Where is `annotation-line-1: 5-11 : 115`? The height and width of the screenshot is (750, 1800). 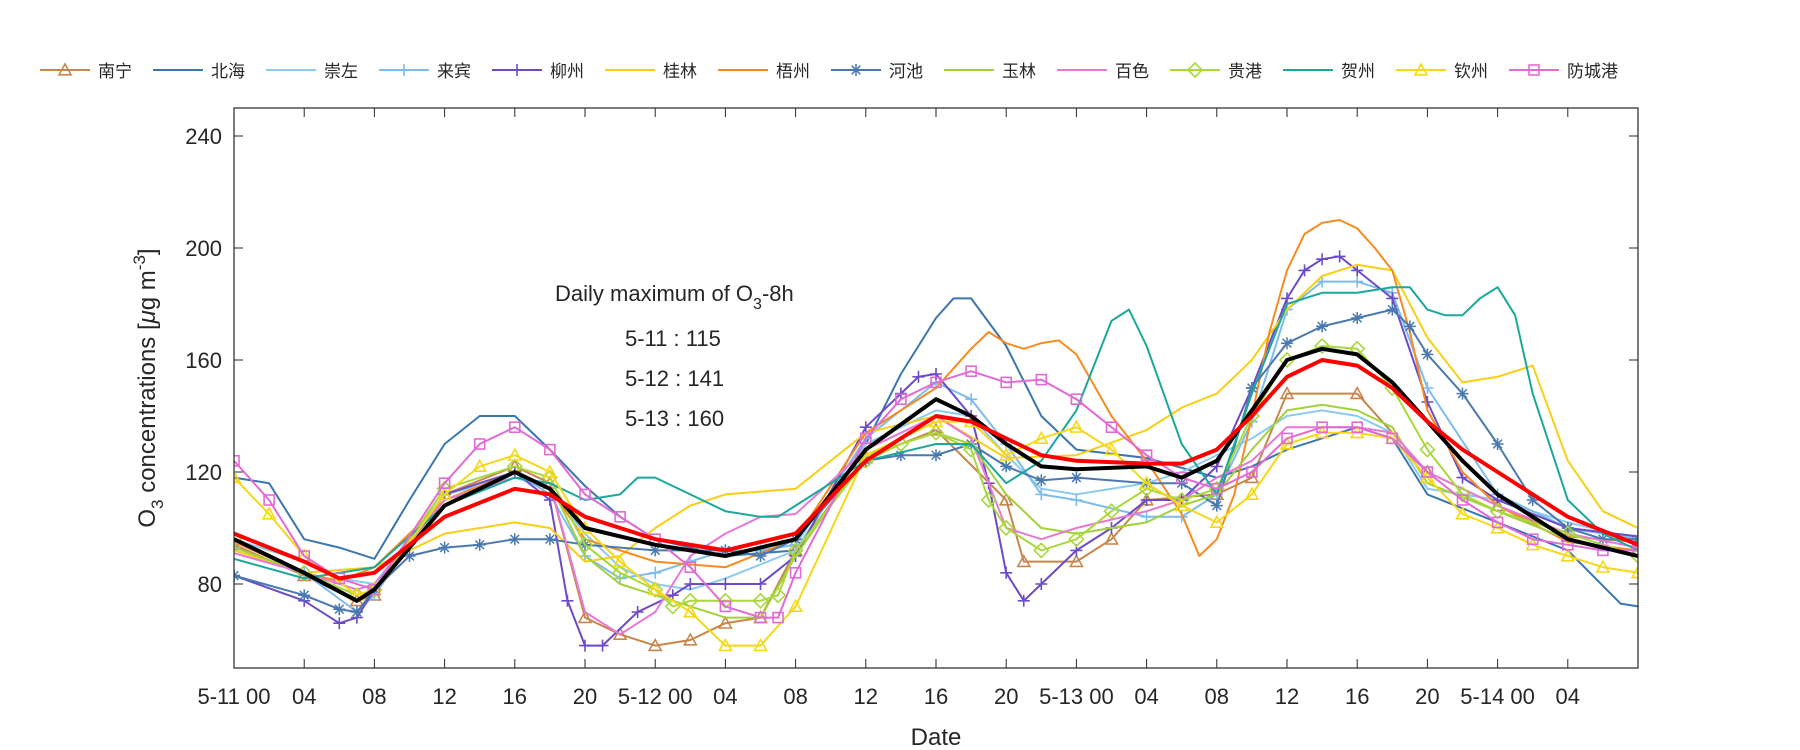
annotation-line-1: 5-11 : 115 is located at coordinates (673, 338).